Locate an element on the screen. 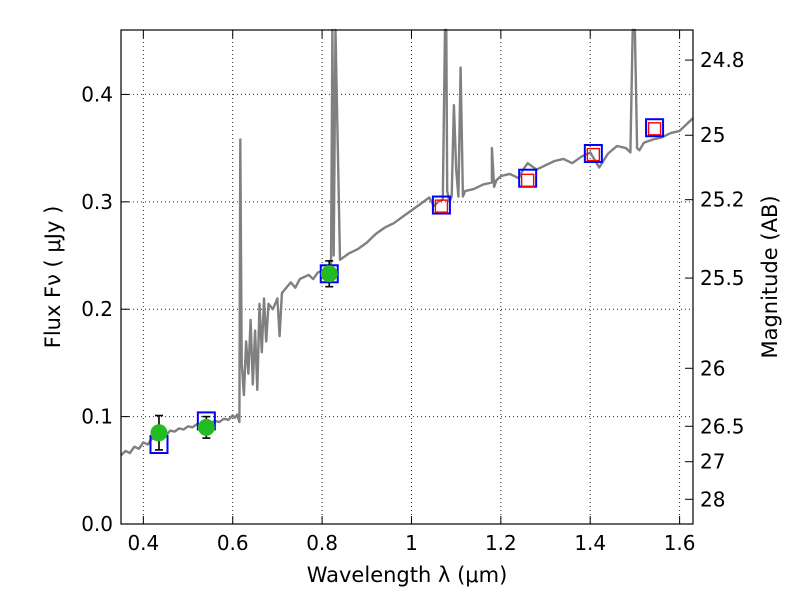 The height and width of the screenshot is (600, 800). right-tick-label: 24.8 is located at coordinates (722, 60).